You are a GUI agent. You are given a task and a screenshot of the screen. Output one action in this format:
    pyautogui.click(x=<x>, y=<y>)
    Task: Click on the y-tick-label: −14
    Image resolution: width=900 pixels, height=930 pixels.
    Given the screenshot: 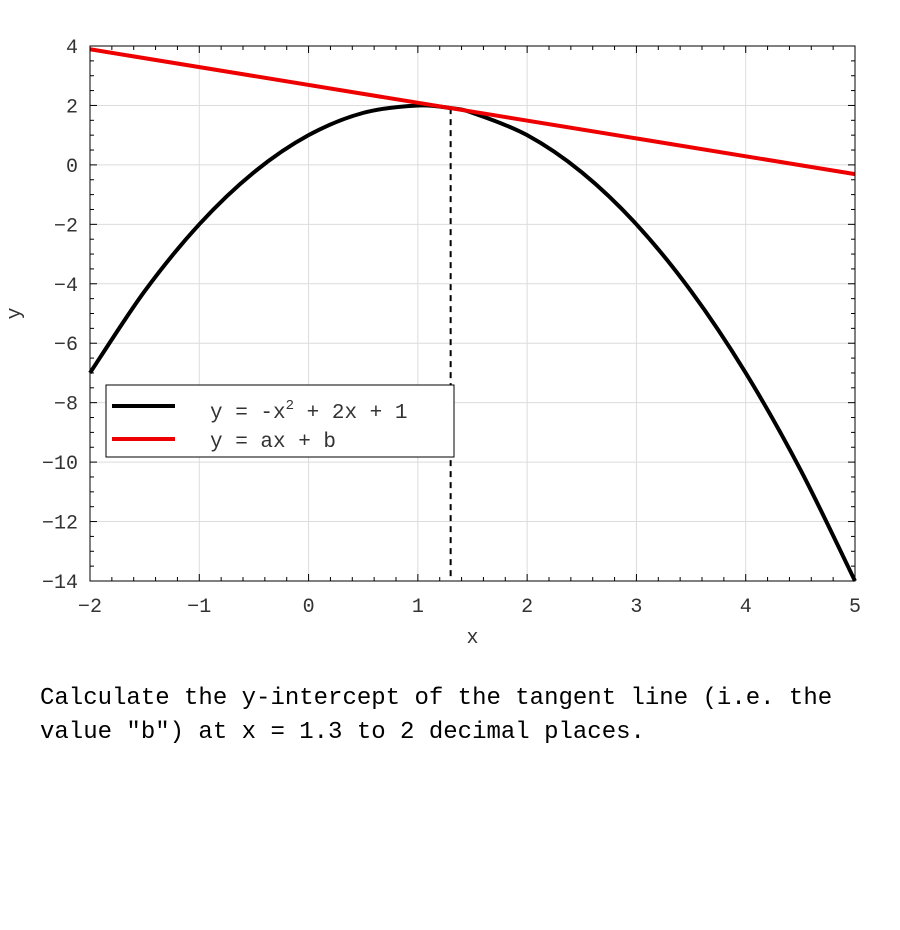 What is the action you would take?
    pyautogui.click(x=60, y=583)
    